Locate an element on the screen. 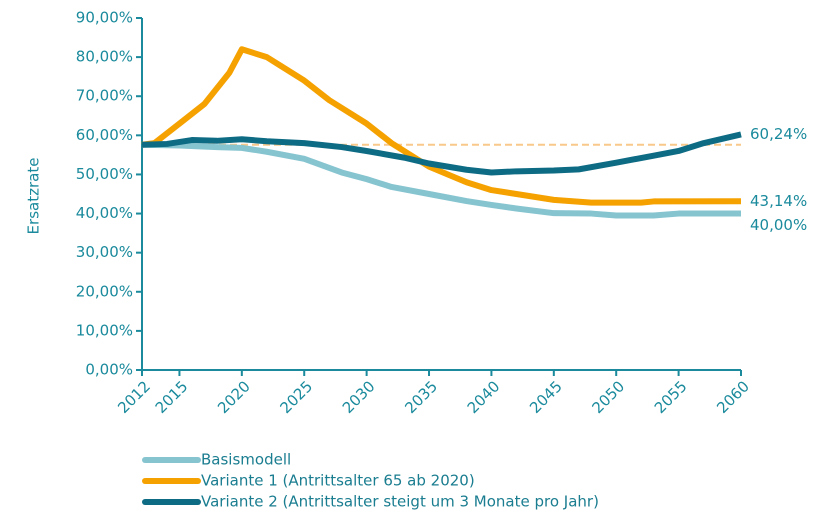 The image size is (828, 515). y-tick-label: 30,00% is located at coordinates (104, 252).